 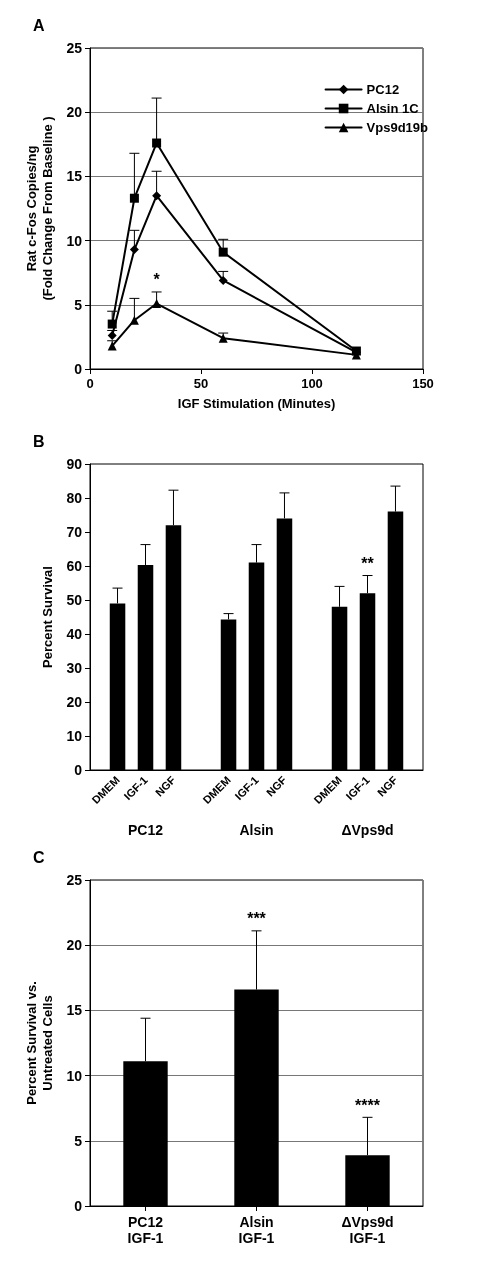 I want to click on x-tick-label: 100, so click(x=312, y=383).